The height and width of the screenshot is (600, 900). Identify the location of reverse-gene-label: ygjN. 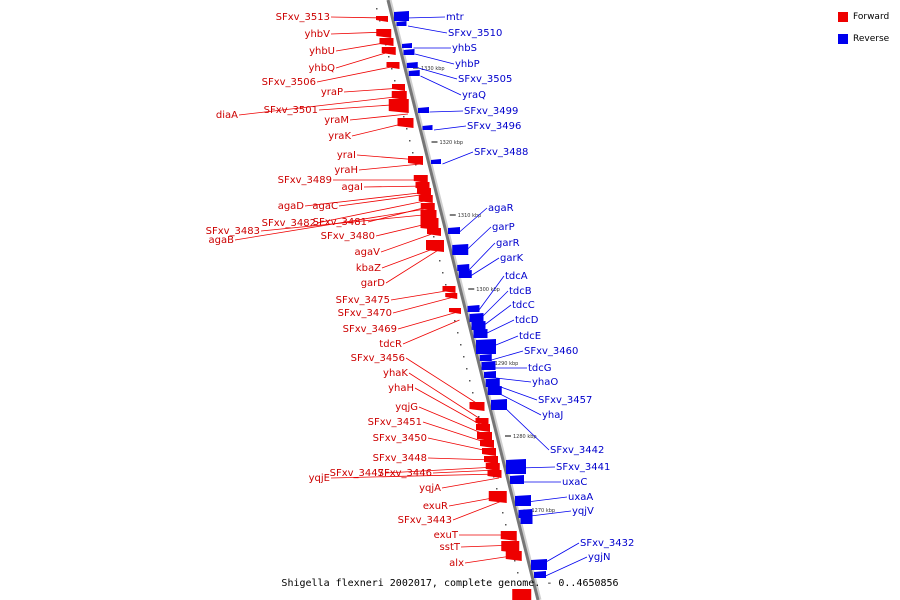
(599, 557).